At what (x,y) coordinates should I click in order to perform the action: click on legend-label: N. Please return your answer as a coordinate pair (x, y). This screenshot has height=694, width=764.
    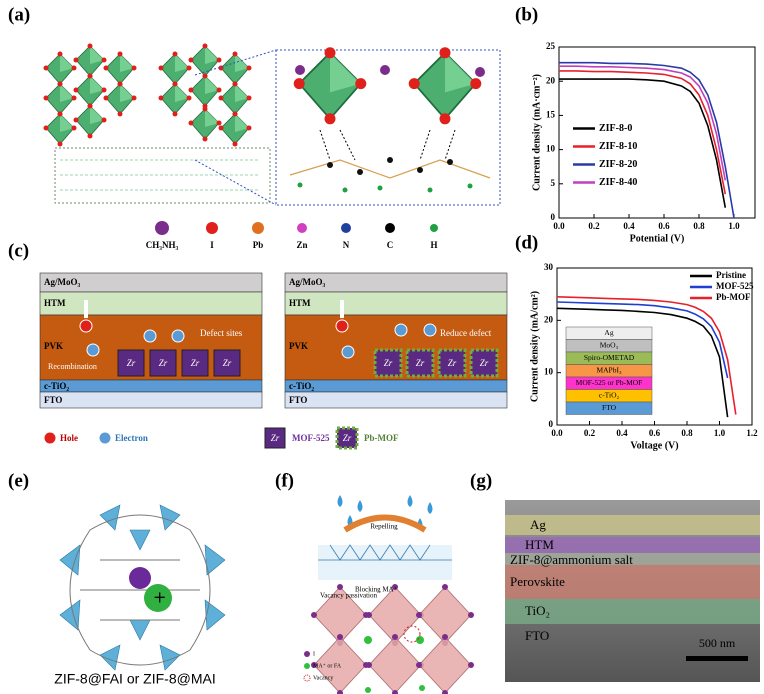
    Looking at the image, I should click on (346, 245).